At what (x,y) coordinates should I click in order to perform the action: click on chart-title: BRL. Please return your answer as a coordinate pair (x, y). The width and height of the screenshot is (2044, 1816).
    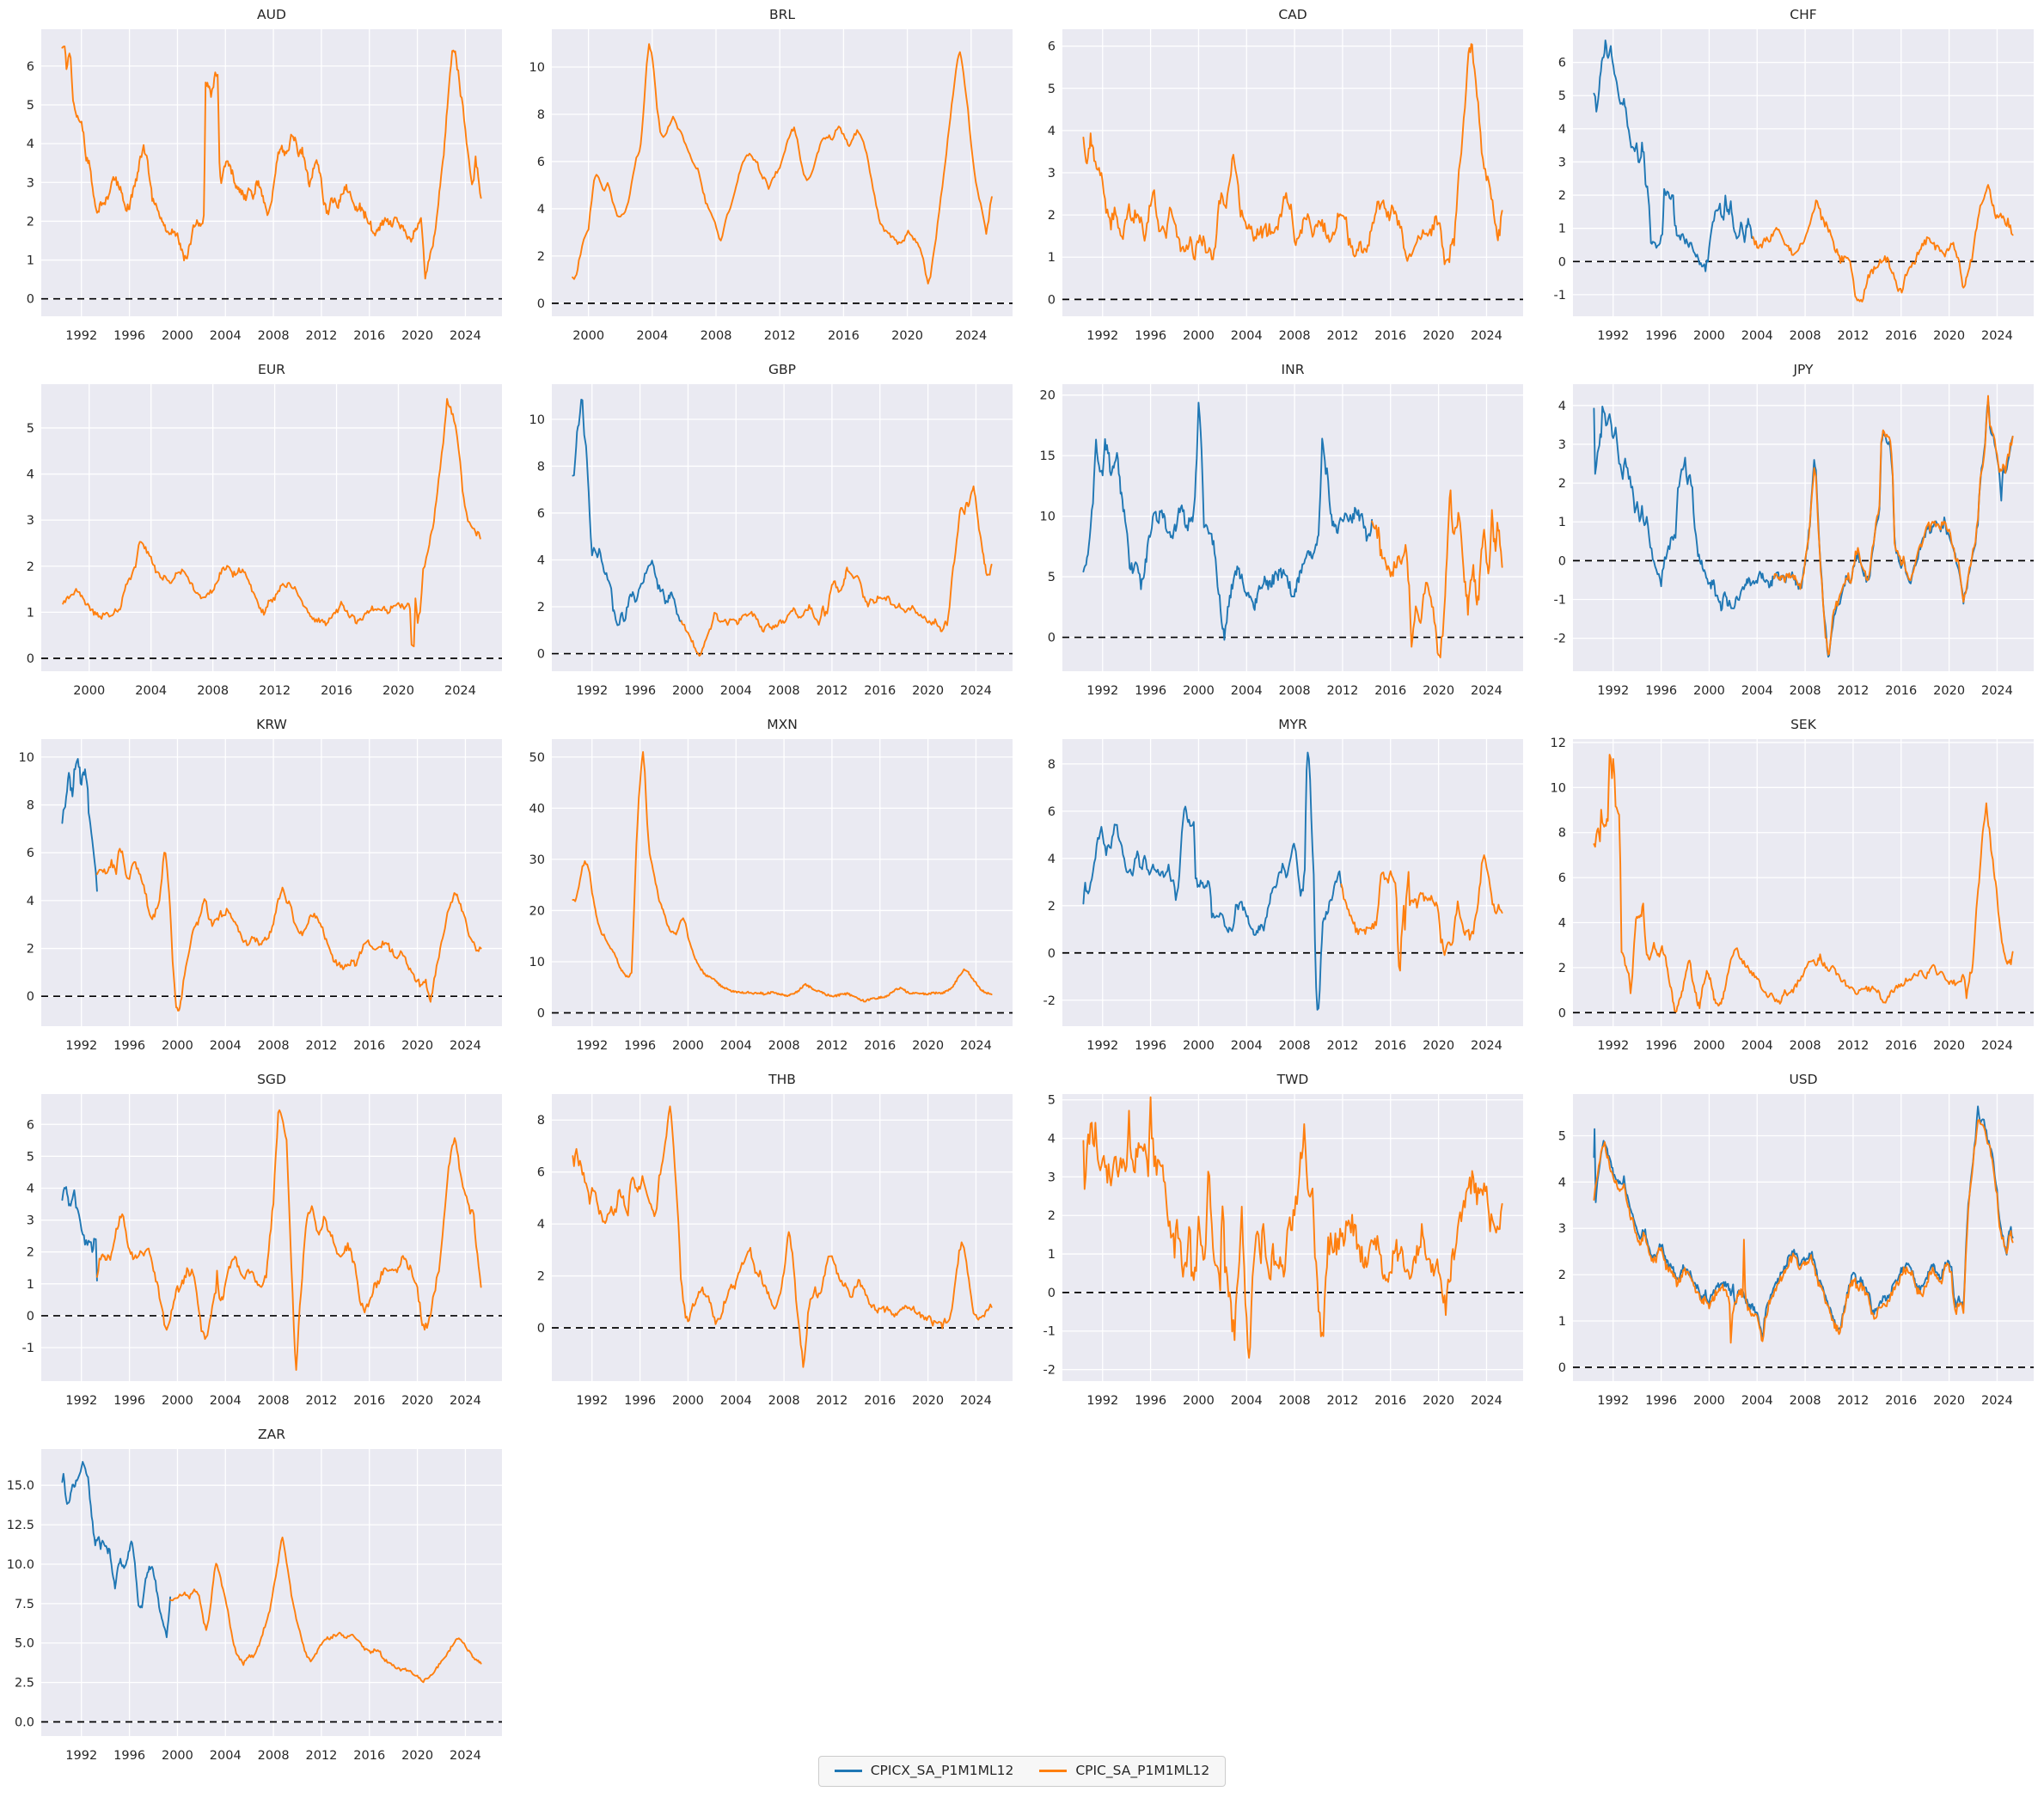
    Looking at the image, I should click on (782, 14).